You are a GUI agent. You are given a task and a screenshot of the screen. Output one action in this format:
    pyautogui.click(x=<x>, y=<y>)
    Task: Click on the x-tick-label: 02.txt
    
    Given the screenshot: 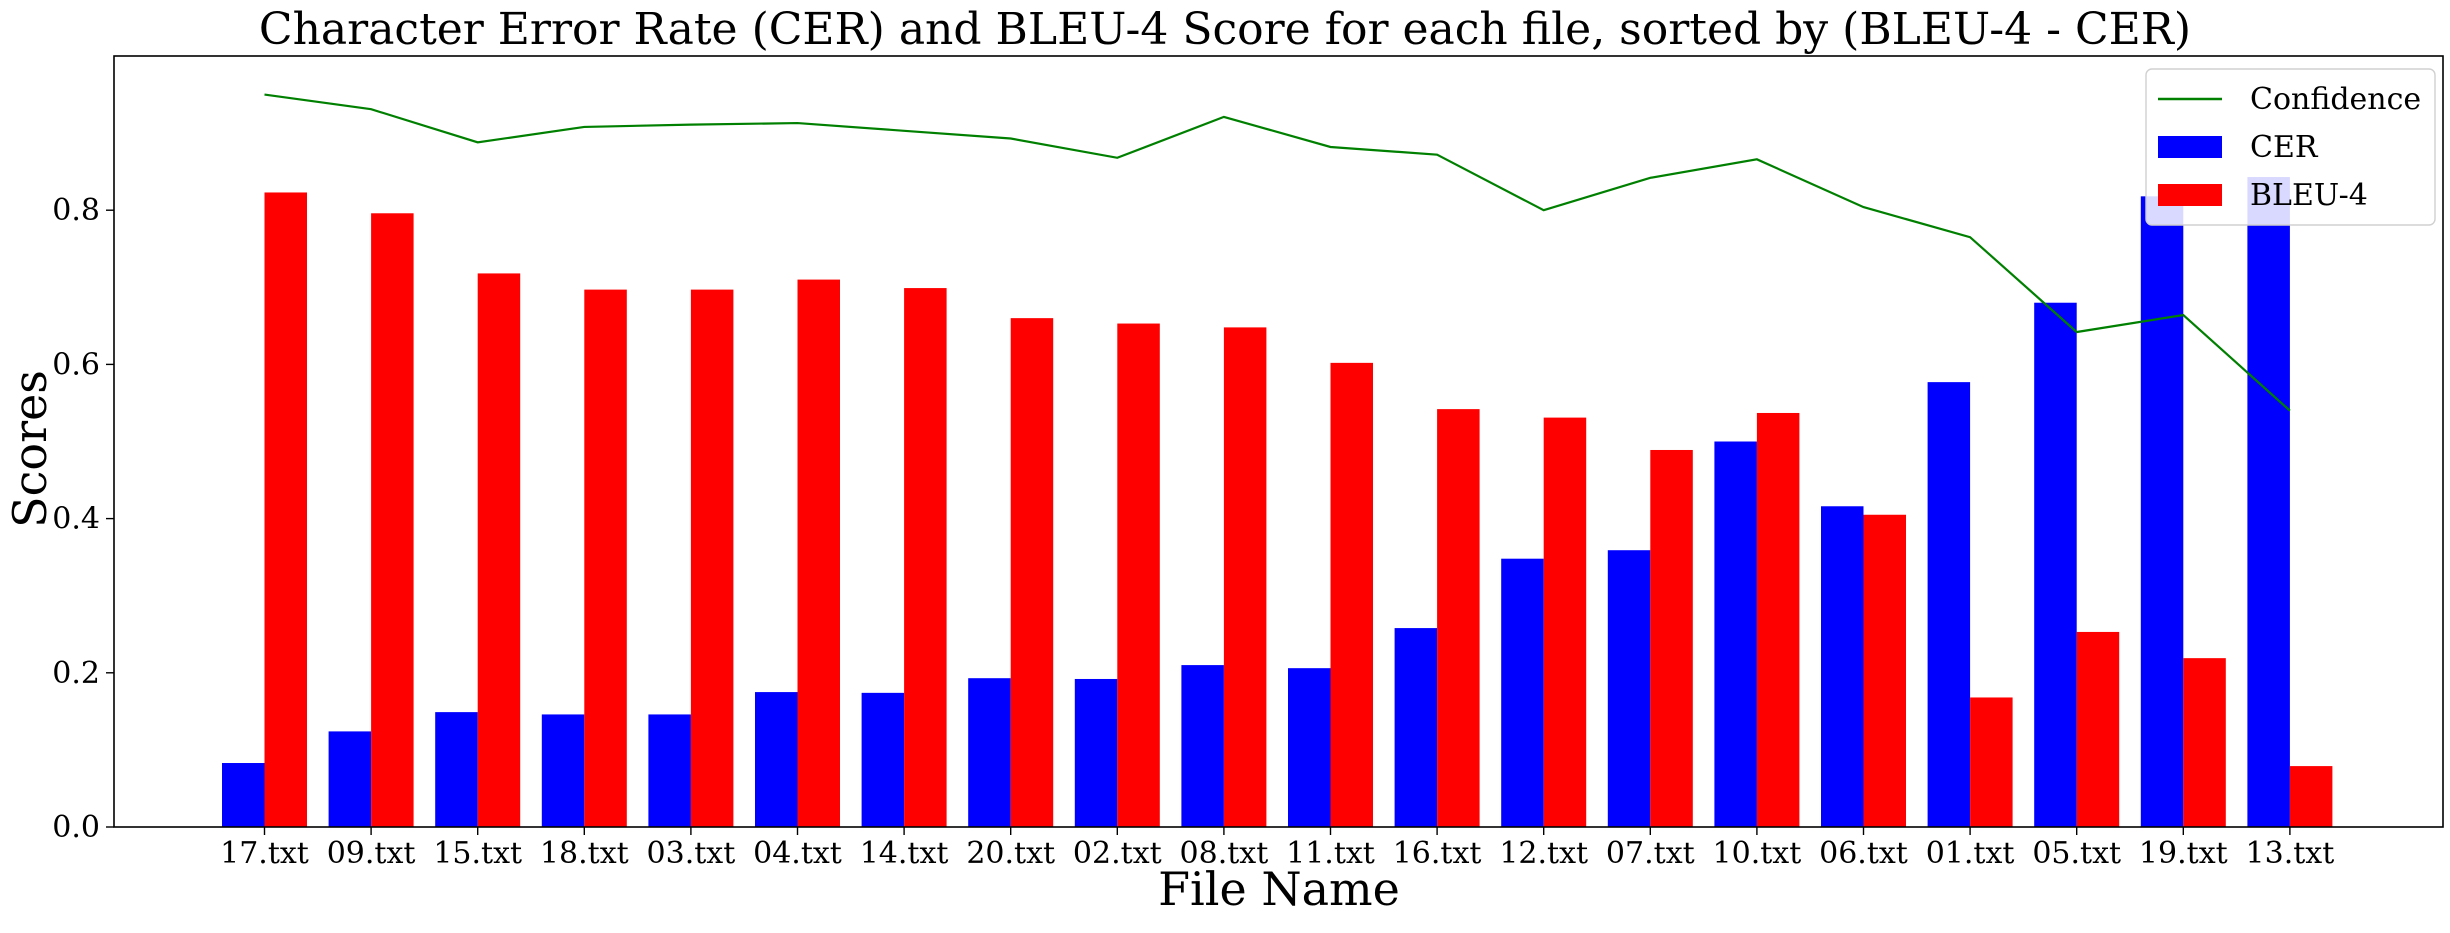 What is the action you would take?
    pyautogui.click(x=1117, y=853)
    